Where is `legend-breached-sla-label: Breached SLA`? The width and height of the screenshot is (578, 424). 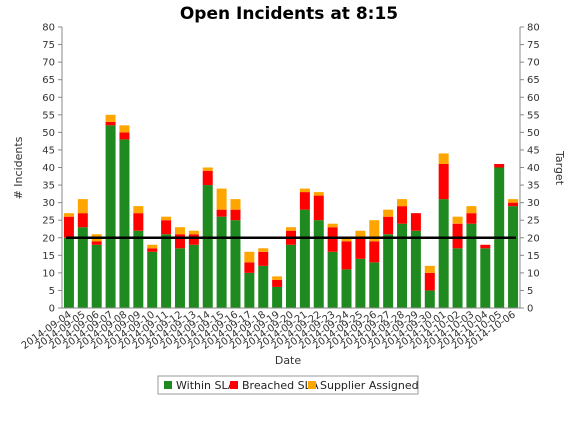
legend-breached-sla-label: Breached SLA is located at coordinates (280, 385).